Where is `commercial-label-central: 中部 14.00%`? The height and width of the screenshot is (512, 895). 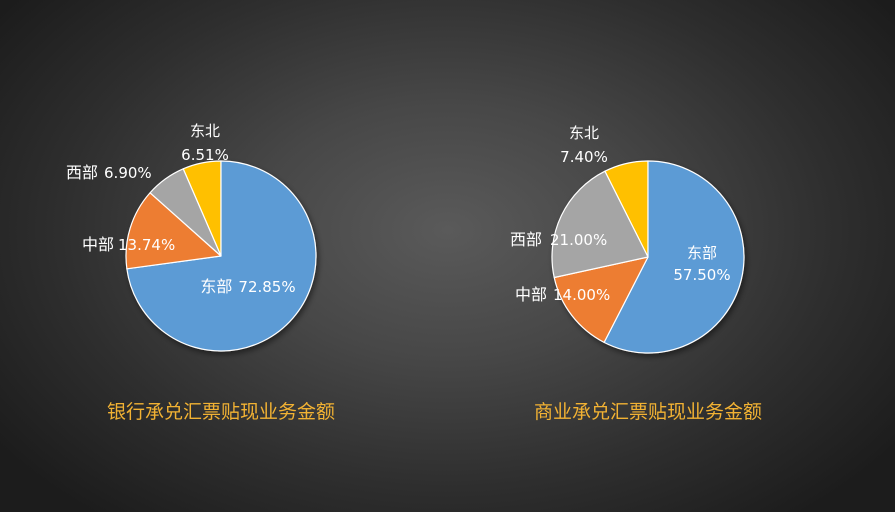 commercial-label-central: 中部 14.00% is located at coordinates (562, 294).